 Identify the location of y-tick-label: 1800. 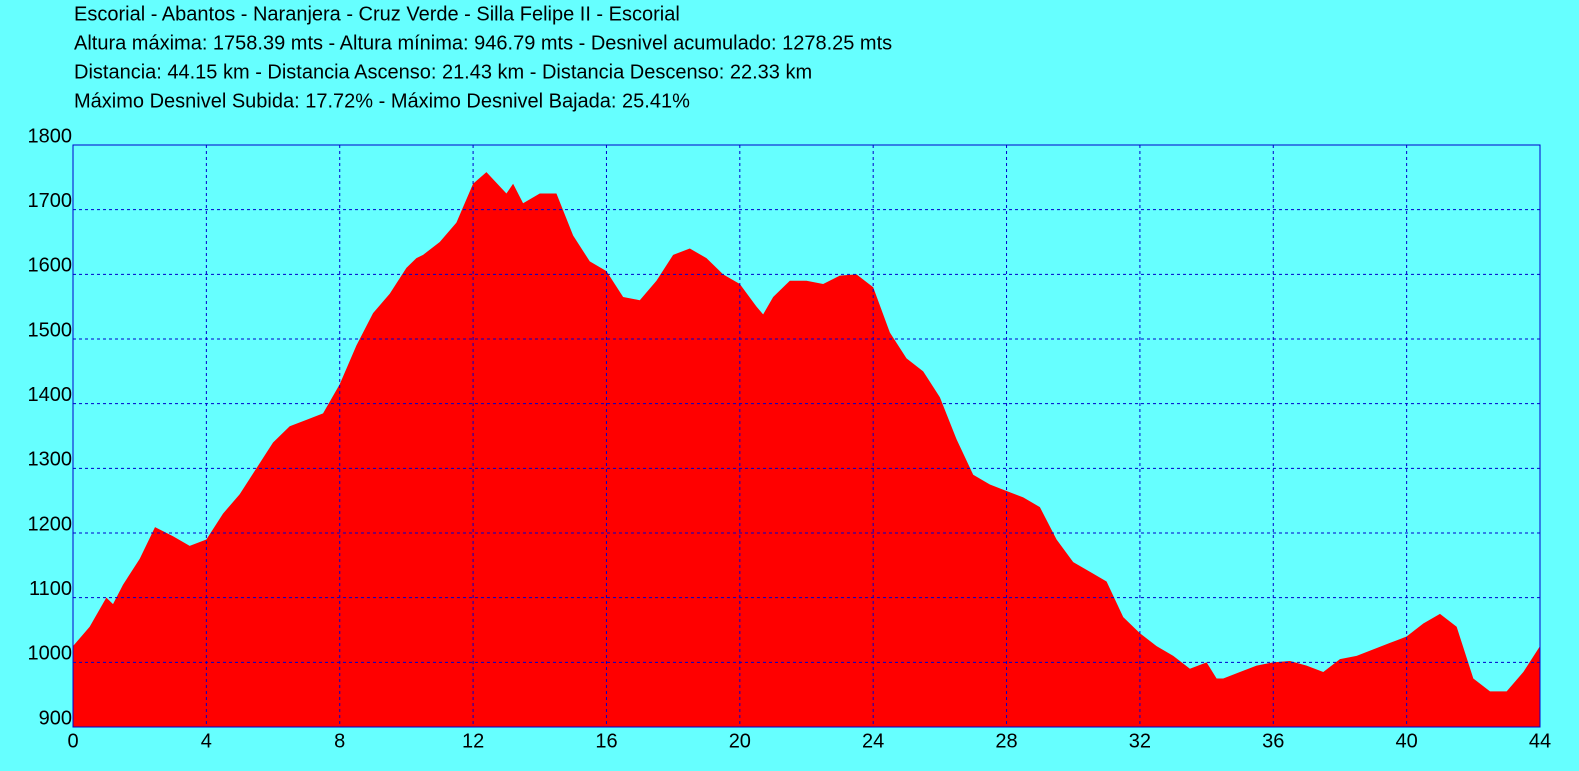
(50, 136).